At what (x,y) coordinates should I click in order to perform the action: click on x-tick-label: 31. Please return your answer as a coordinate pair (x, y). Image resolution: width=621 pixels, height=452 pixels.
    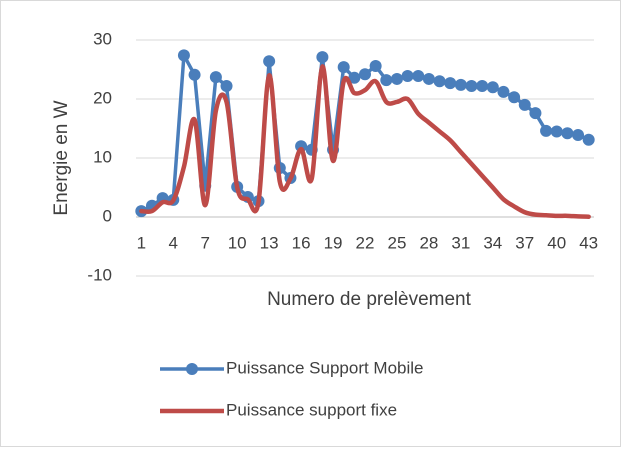
    Looking at the image, I should click on (460, 242).